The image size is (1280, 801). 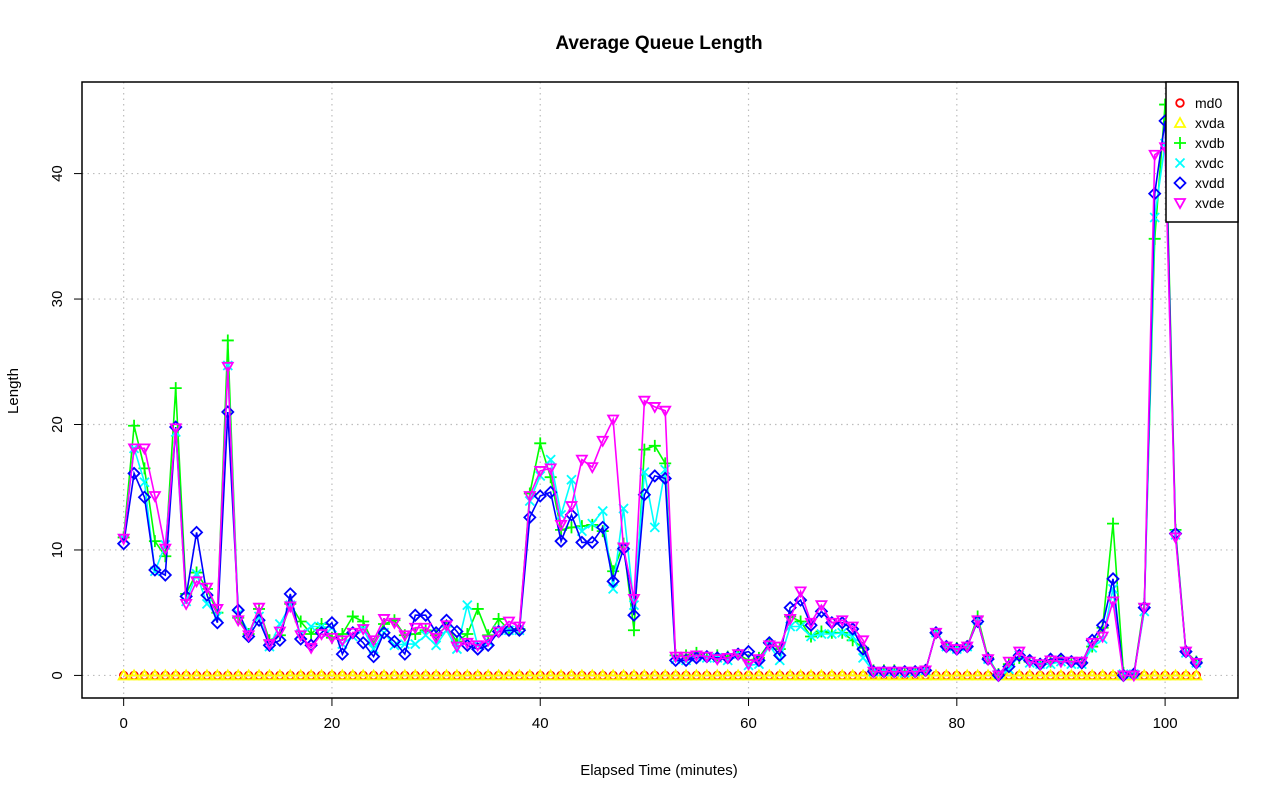 I want to click on legend-marker-xvdc, so click(x=1180, y=163).